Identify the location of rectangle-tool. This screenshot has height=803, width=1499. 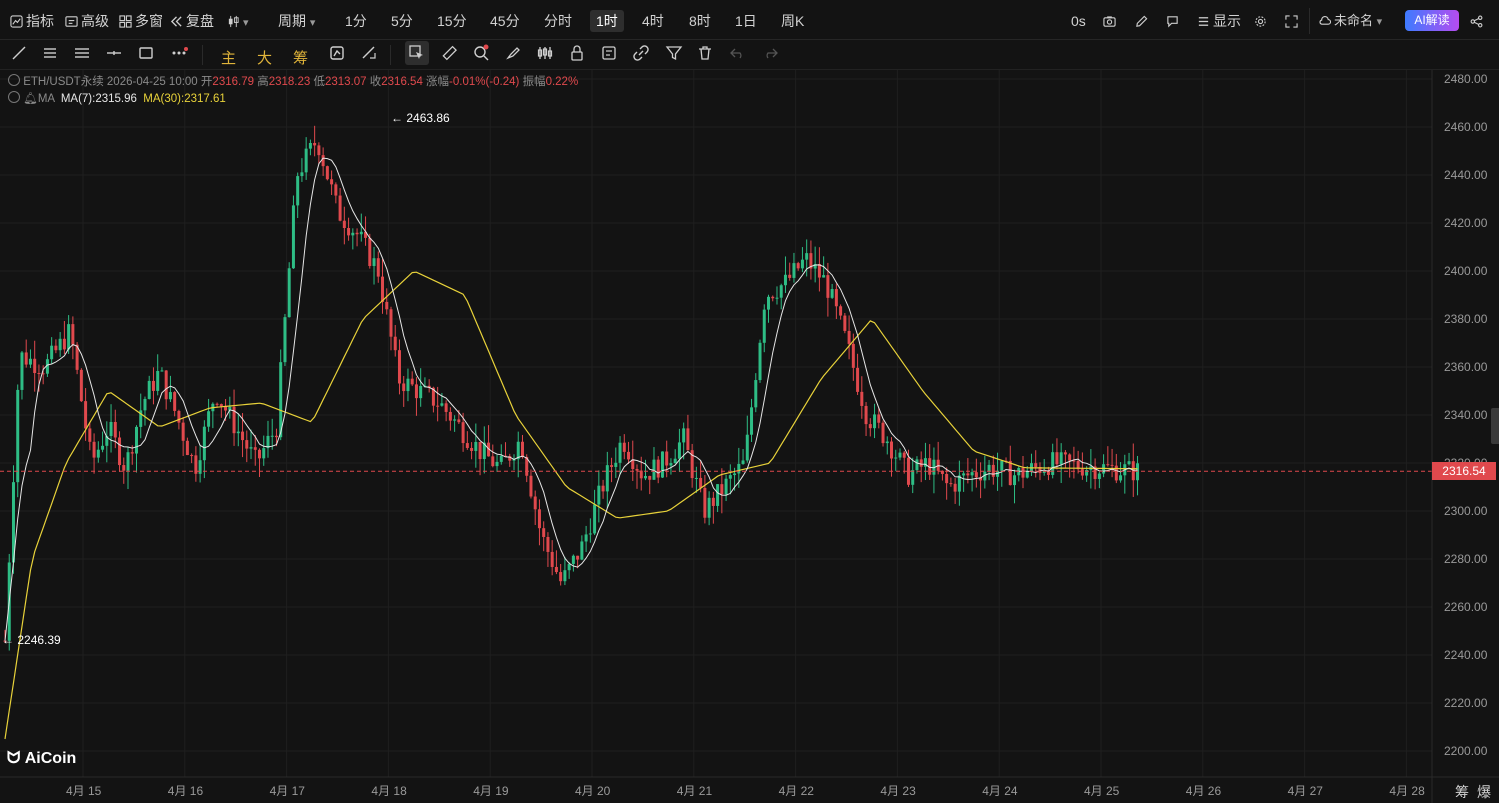
(146, 53).